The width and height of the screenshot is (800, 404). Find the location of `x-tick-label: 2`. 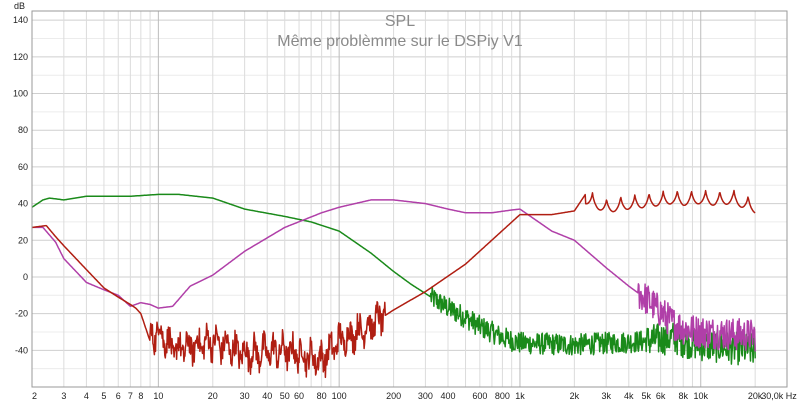

x-tick-label: 2 is located at coordinates (34, 396).